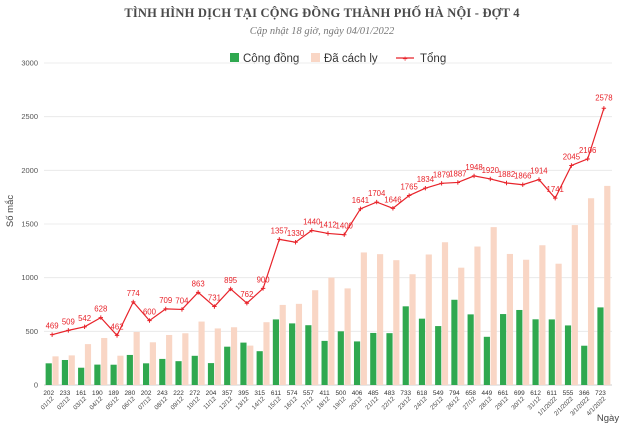  Describe the element at coordinates (214, 298) in the screenshot. I see `data-label-tong: 731` at that location.